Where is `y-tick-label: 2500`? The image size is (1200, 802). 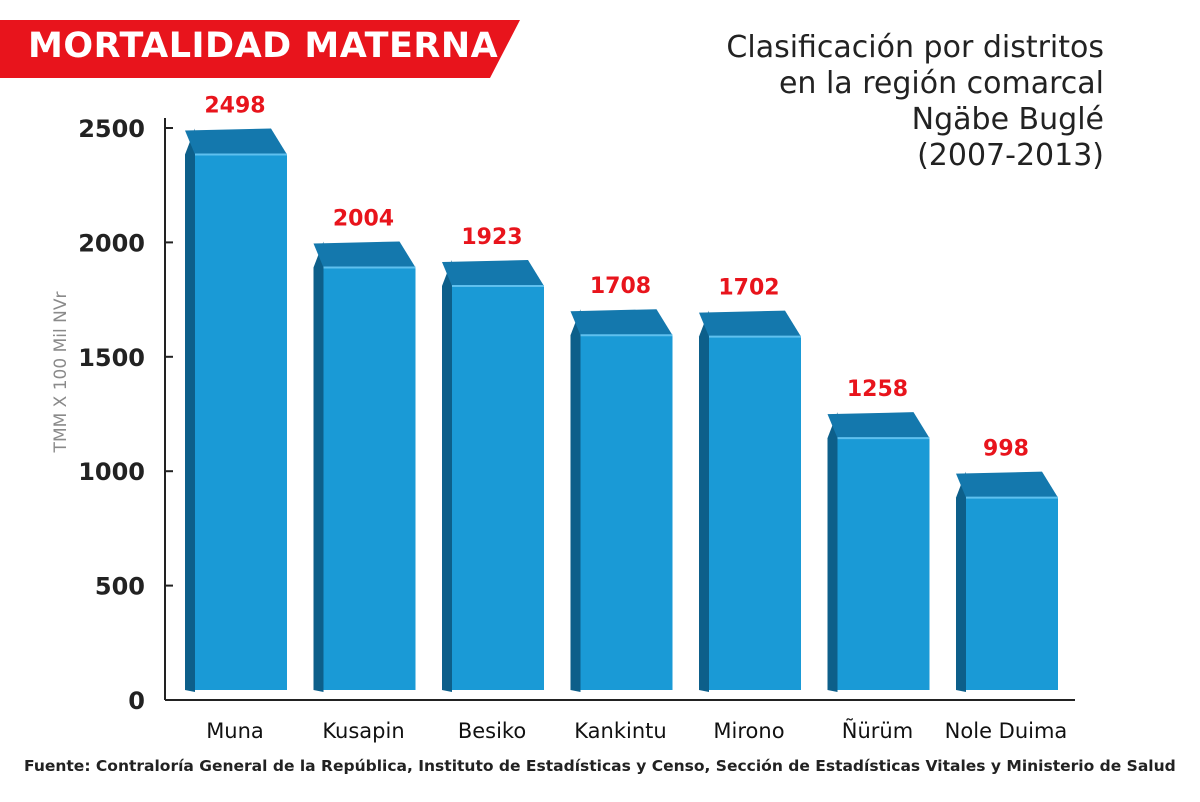 y-tick-label: 2500 is located at coordinates (111, 129).